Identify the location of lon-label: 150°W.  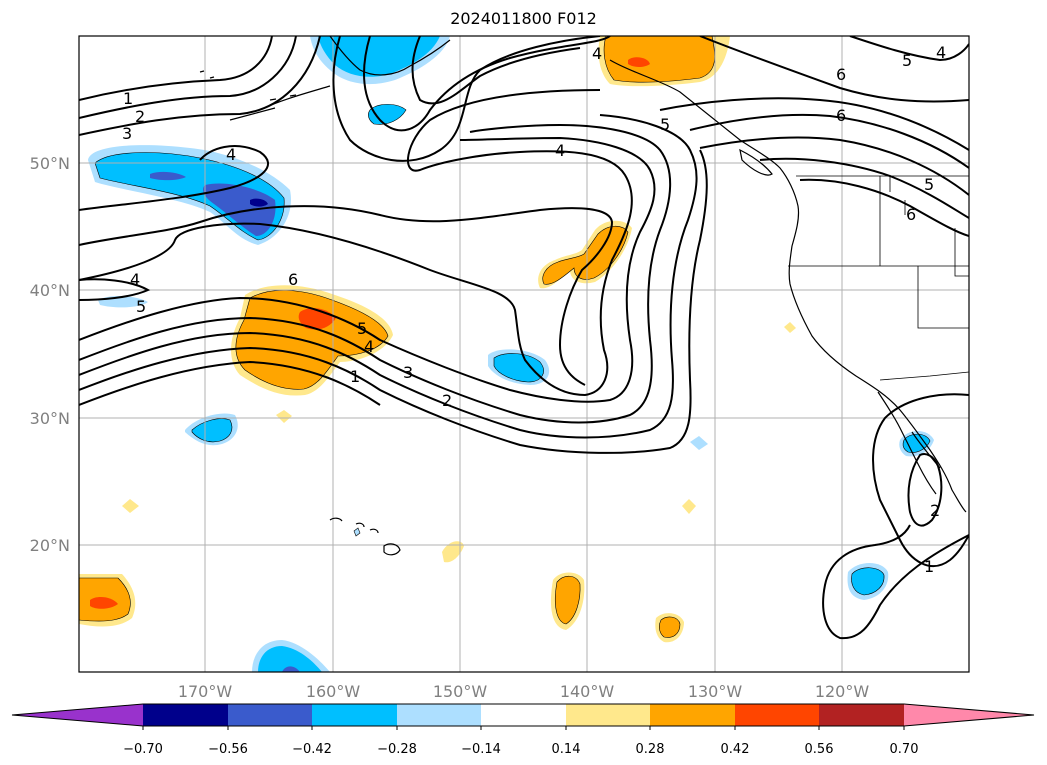
(460, 691).